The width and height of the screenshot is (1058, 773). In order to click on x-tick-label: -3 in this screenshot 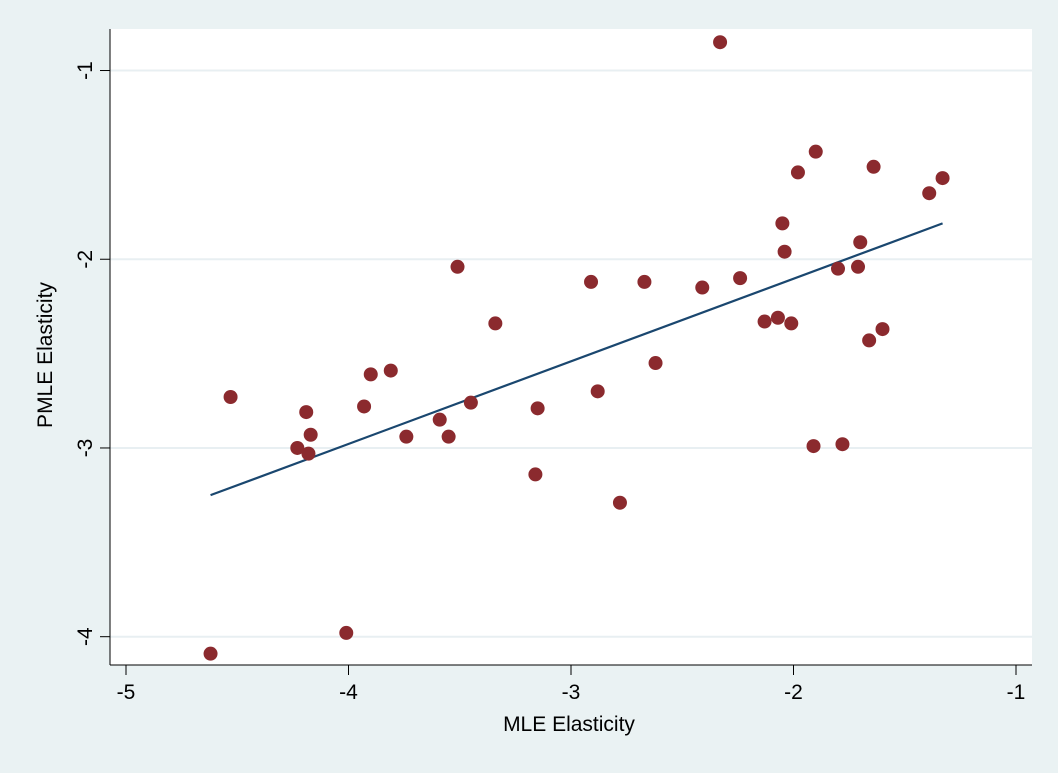, I will do `click(571, 692)`.